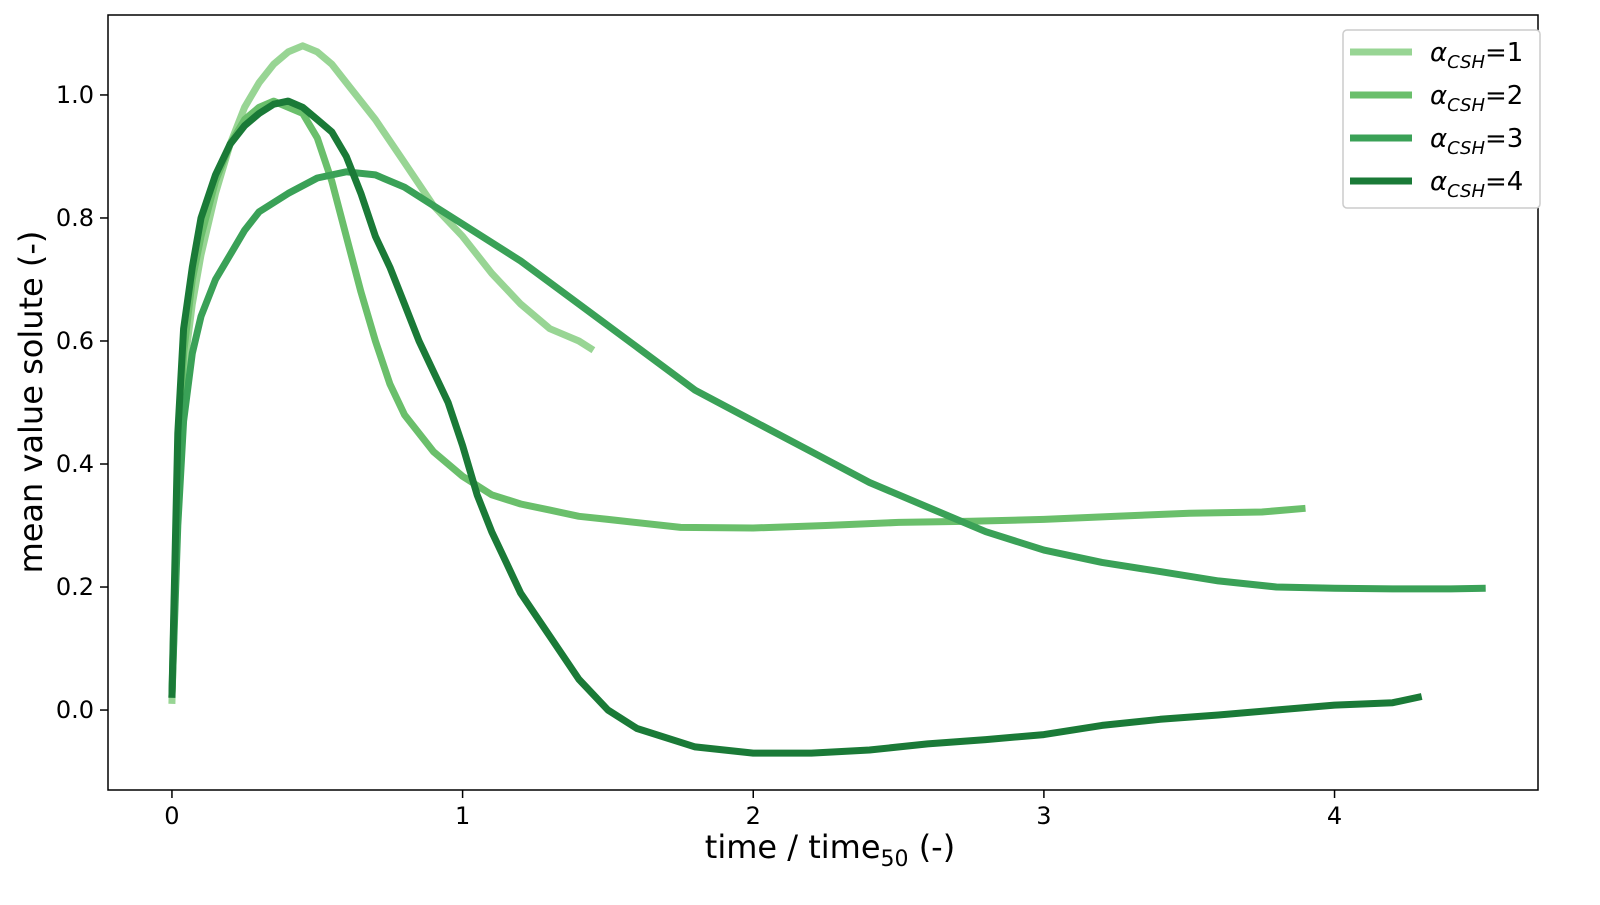 The height and width of the screenshot is (905, 1600). What do you see at coordinates (1476, 184) in the screenshot?
I see `legend-label-4: αCSH=4` at bounding box center [1476, 184].